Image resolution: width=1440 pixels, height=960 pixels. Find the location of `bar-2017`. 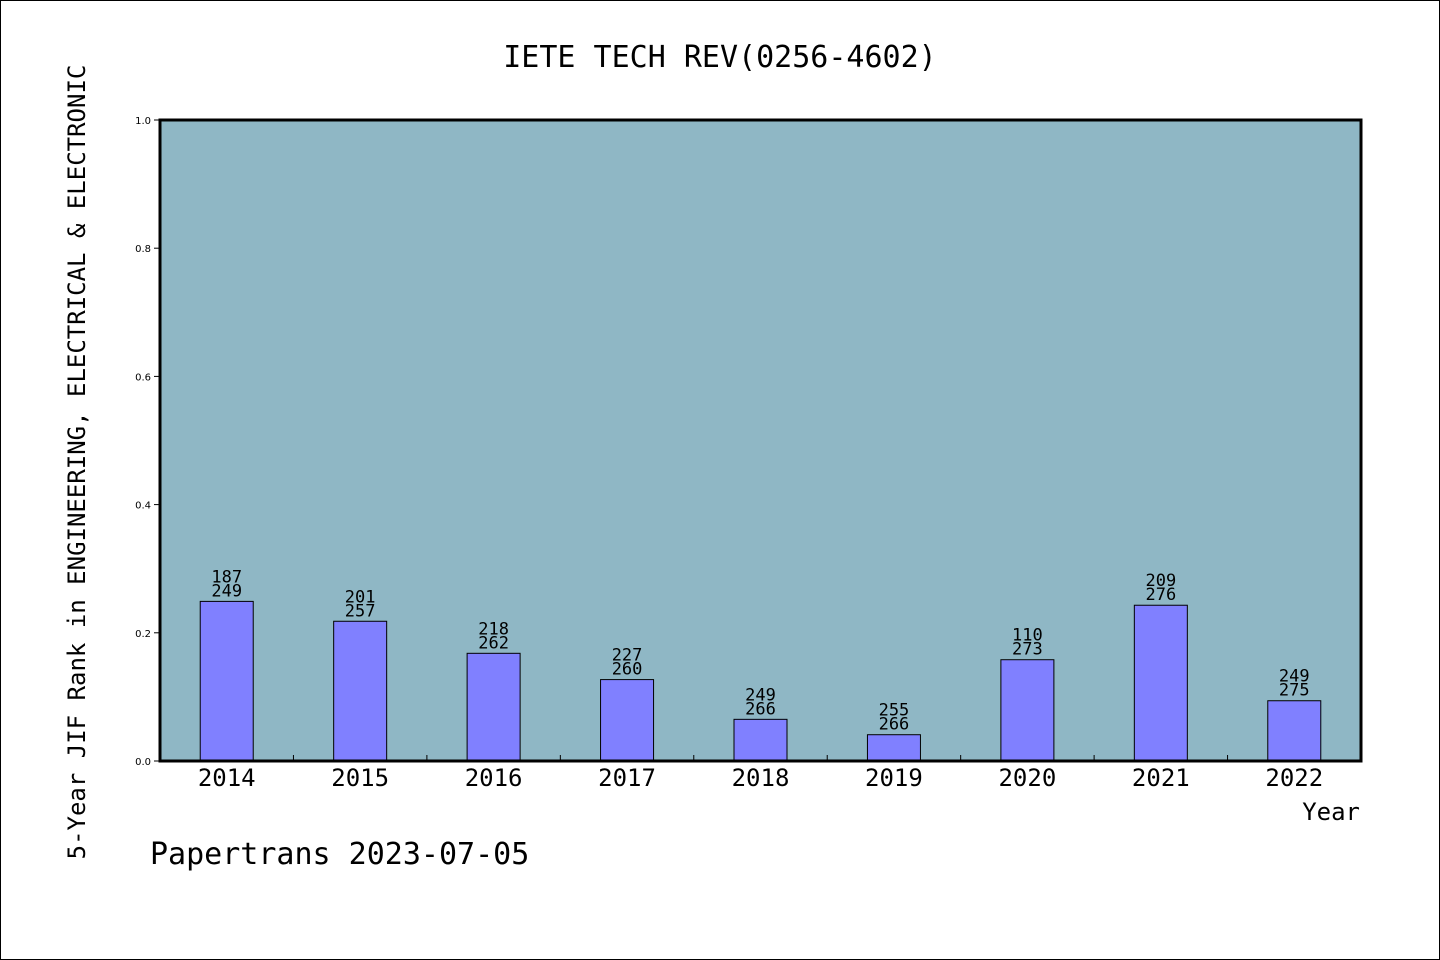

bar-2017 is located at coordinates (627, 720).